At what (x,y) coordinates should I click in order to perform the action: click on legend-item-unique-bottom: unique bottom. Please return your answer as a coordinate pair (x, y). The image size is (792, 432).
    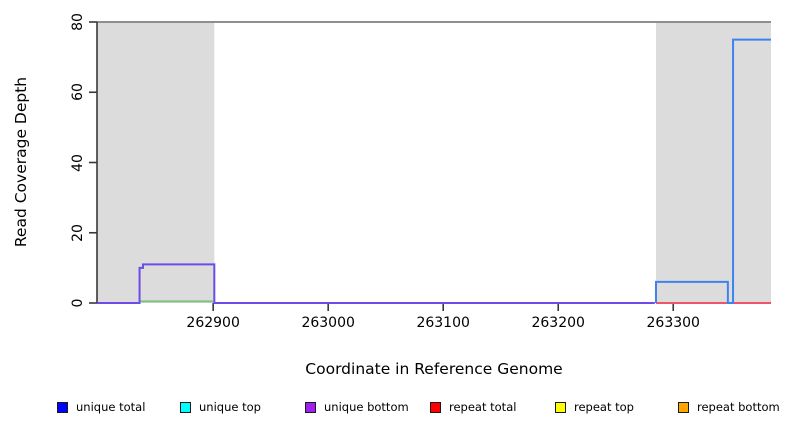
    Looking at the image, I should click on (357, 407).